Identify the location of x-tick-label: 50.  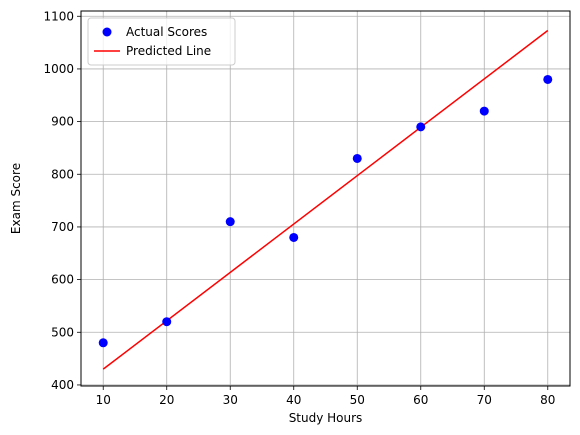
(357, 400).